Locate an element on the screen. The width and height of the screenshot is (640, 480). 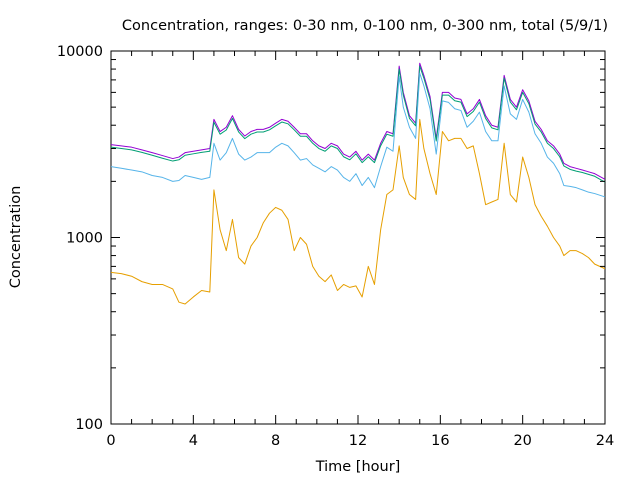
x-tick-label: 12 is located at coordinates (358, 441).